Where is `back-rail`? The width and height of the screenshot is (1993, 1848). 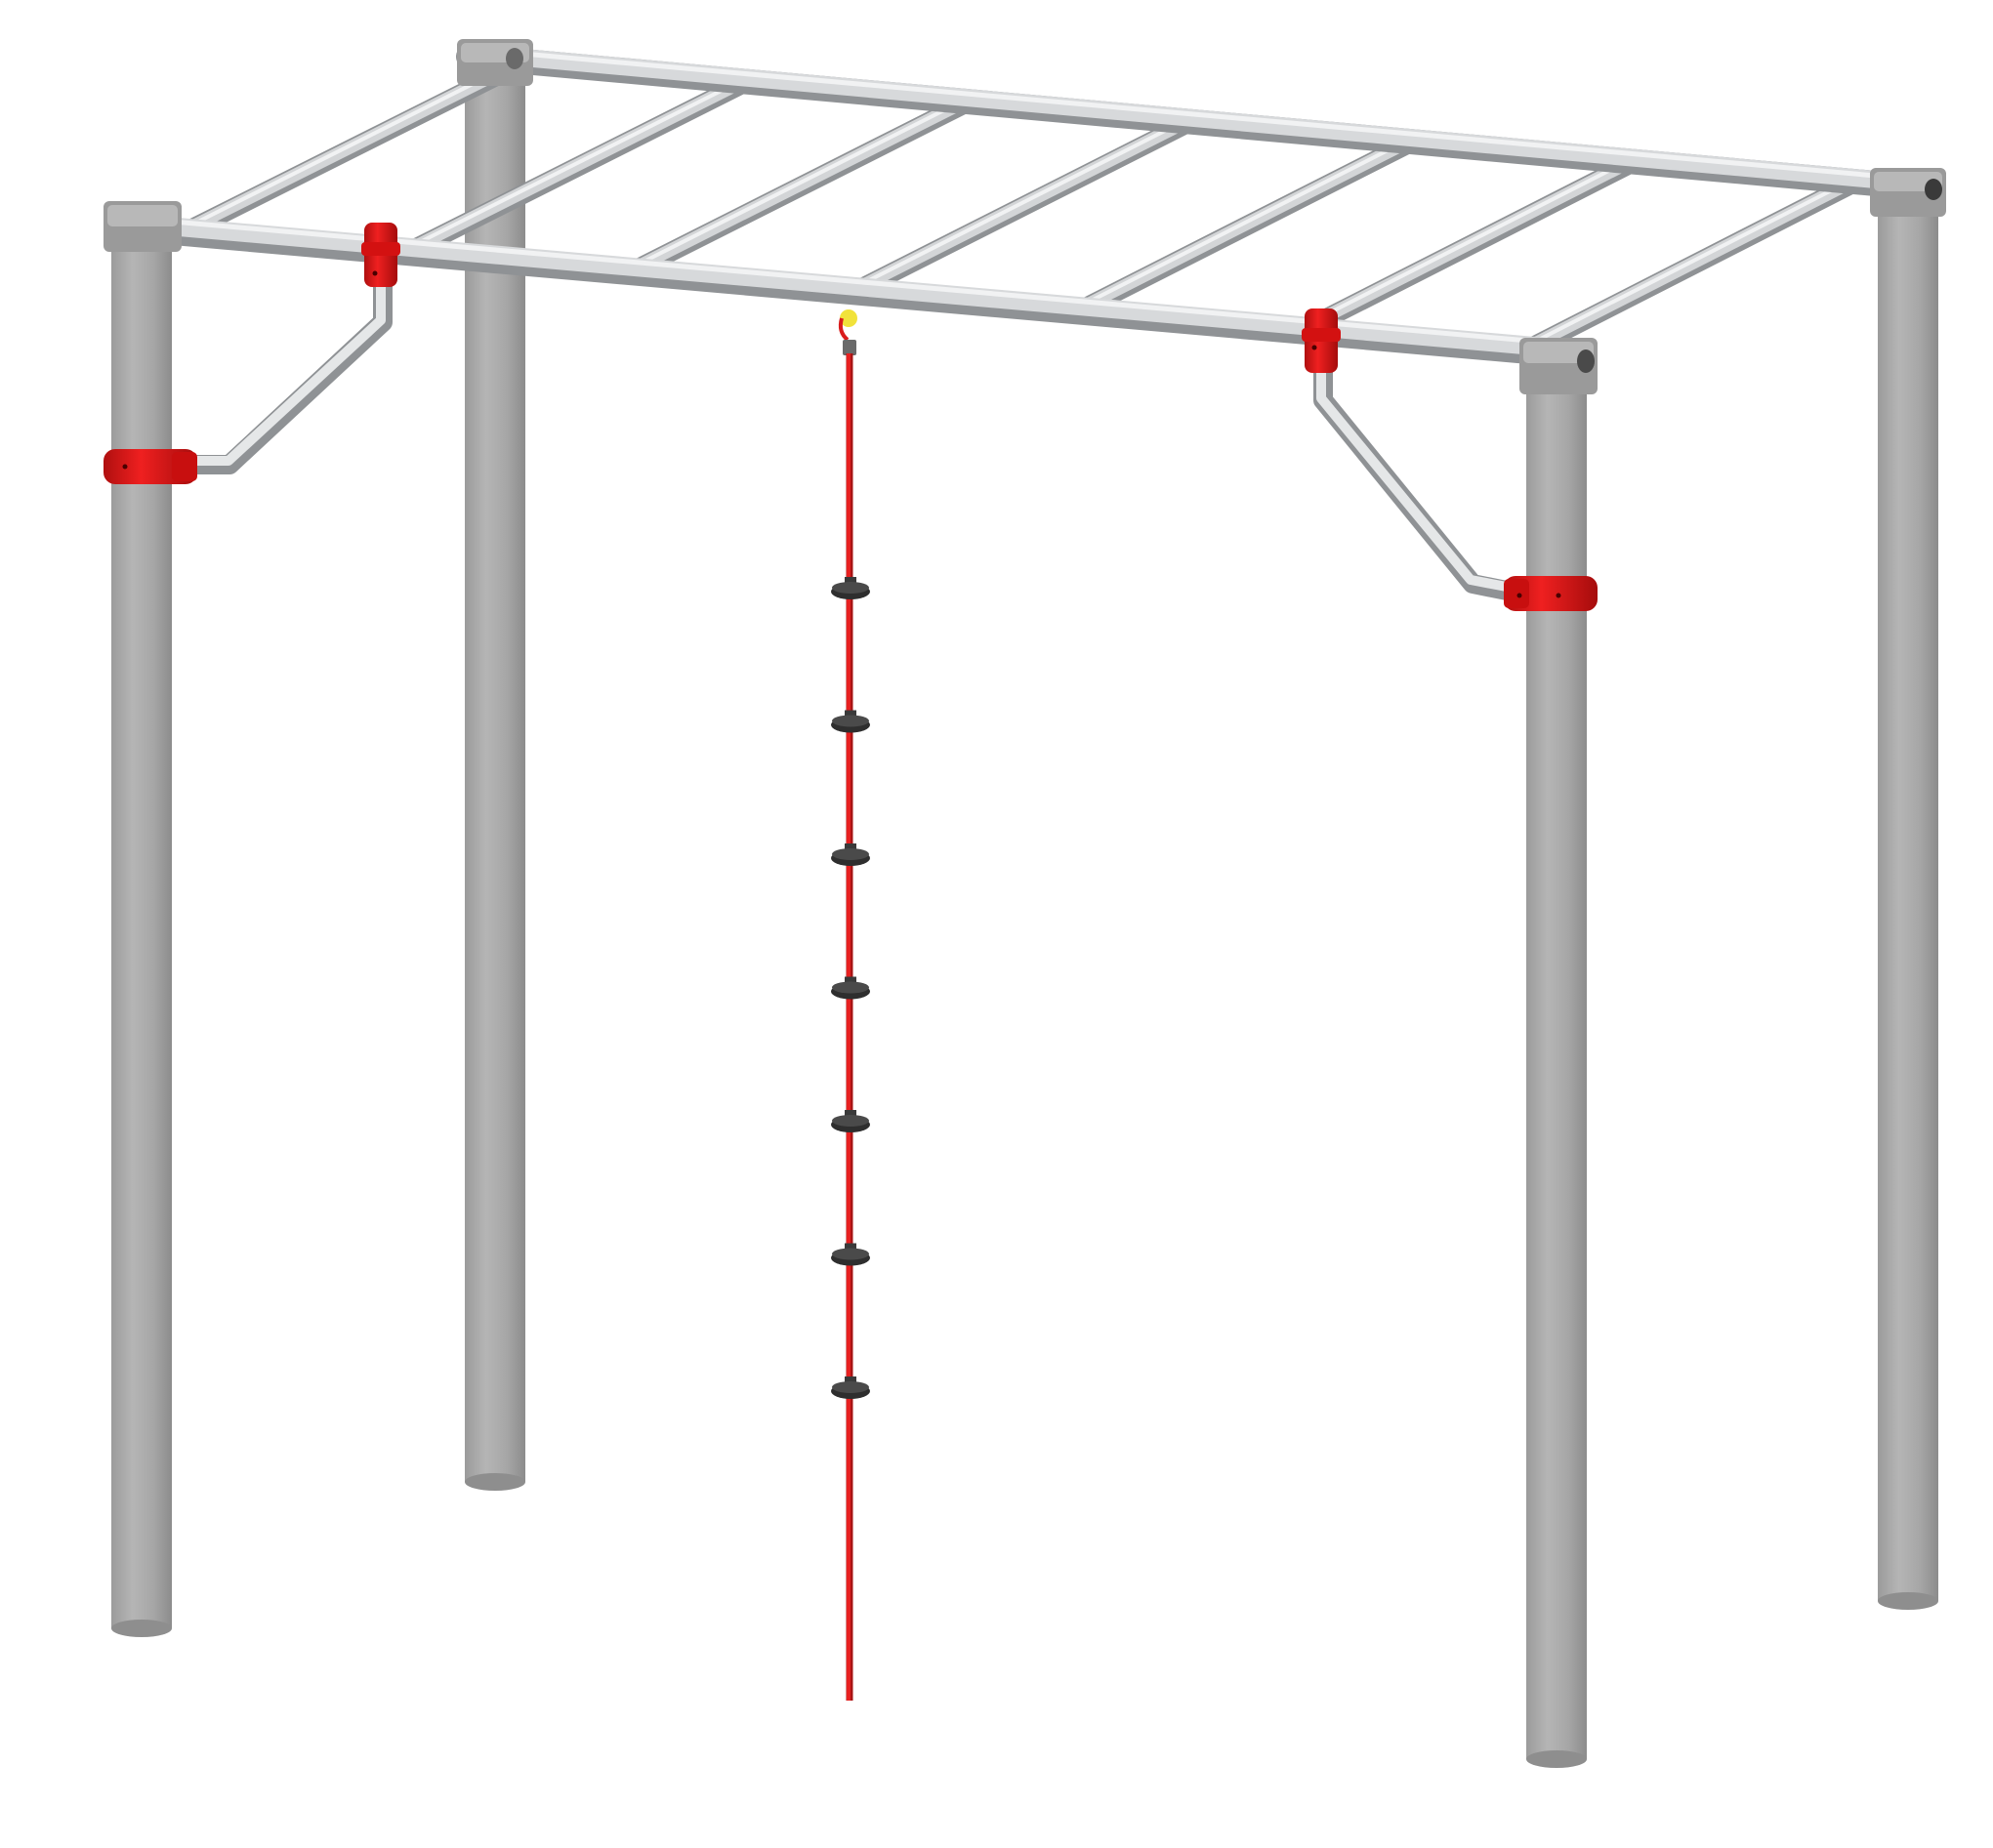 back-rail is located at coordinates (1193, 122).